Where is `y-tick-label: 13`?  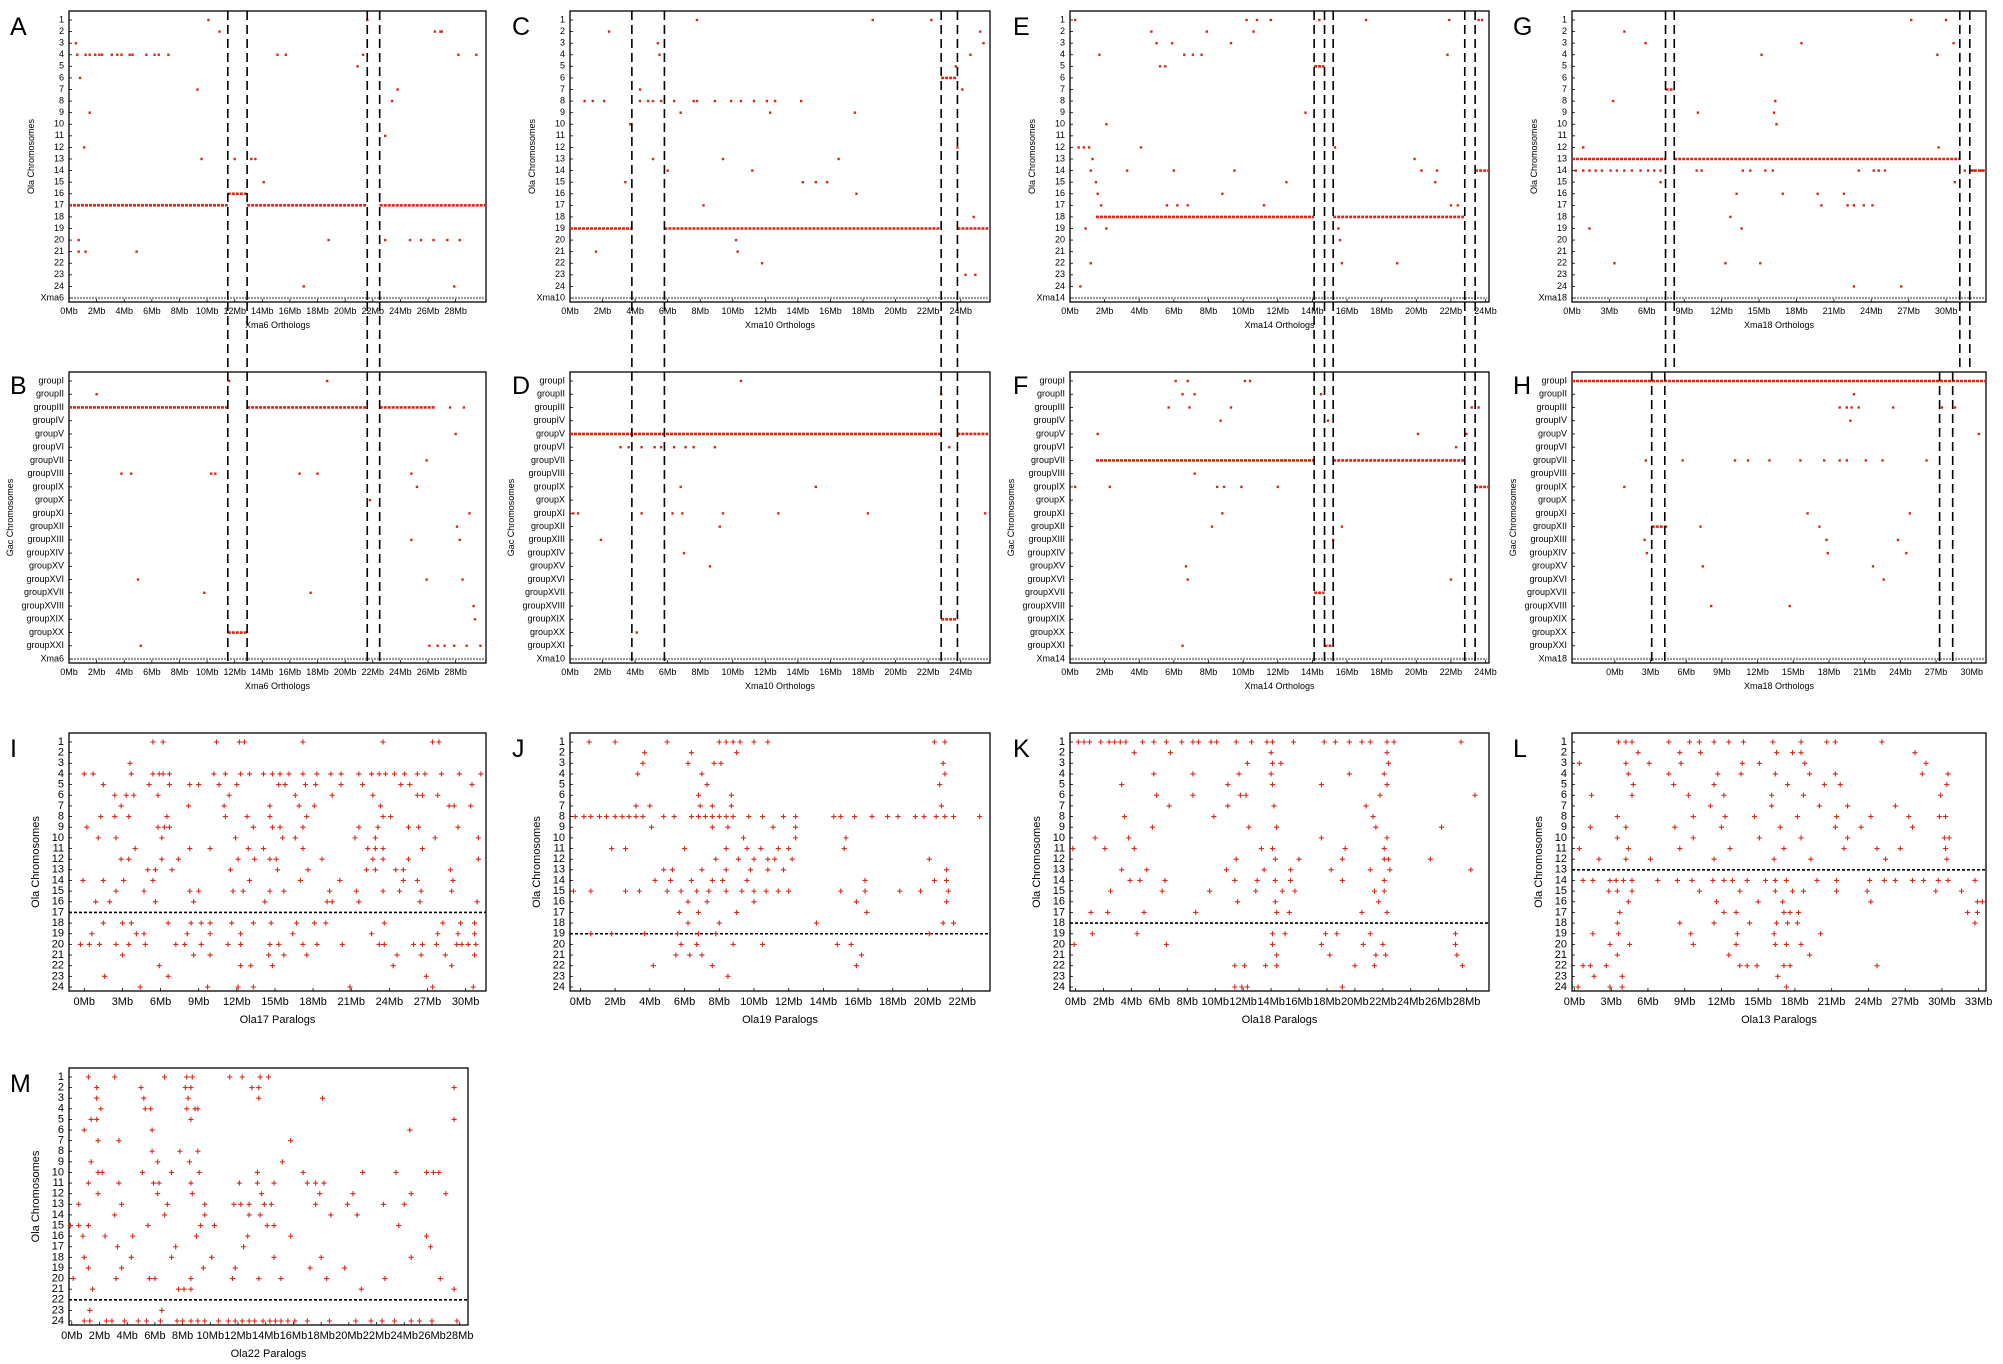 y-tick-label: 13 is located at coordinates (560, 158).